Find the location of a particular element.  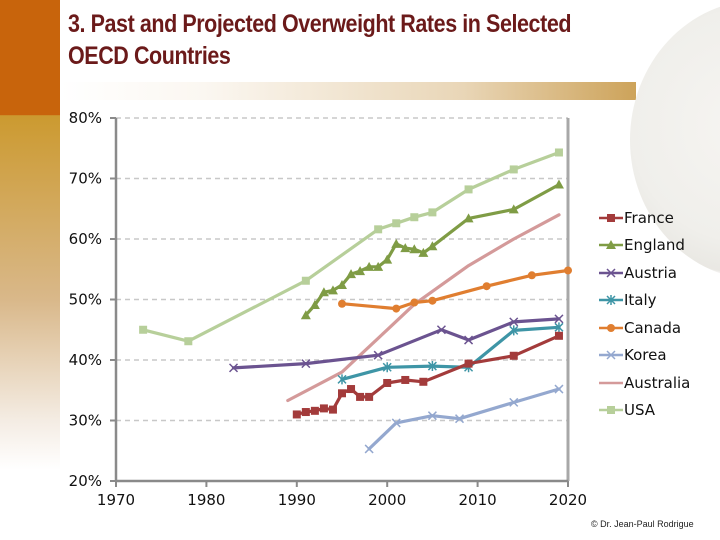

legend-item: England is located at coordinates (658, 246).